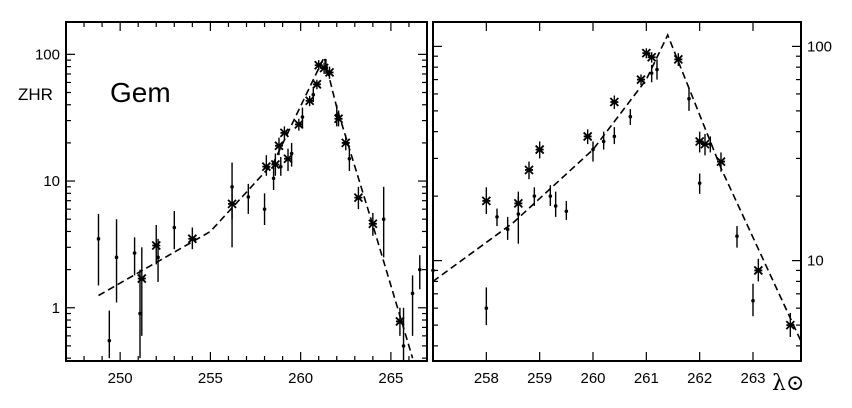 The width and height of the screenshot is (852, 408). Describe the element at coordinates (210, 378) in the screenshot. I see `x-tick-label: 255` at that location.